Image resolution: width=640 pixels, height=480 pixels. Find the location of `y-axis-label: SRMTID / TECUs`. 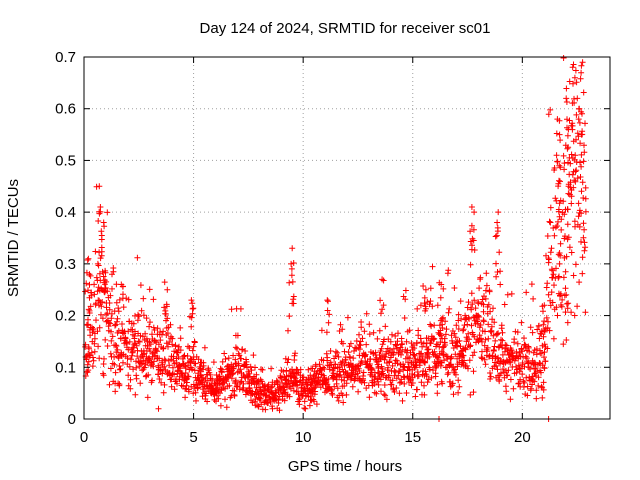

y-axis-label: SRMTID / TECUs is located at coordinates (13, 238).